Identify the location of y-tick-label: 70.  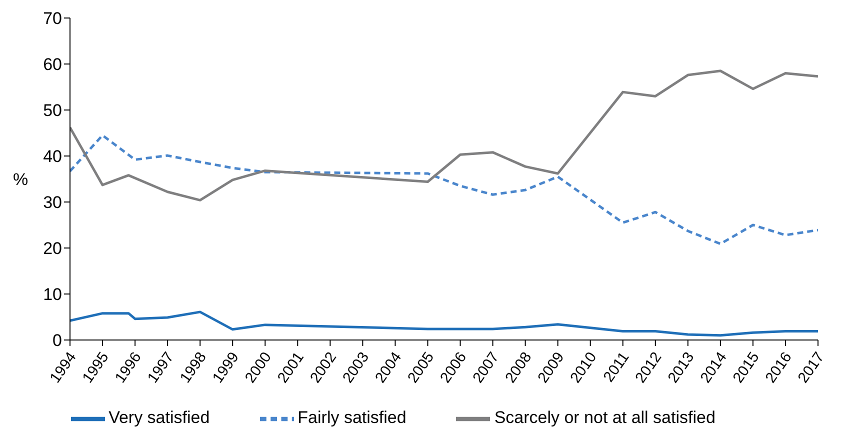
(52, 18).